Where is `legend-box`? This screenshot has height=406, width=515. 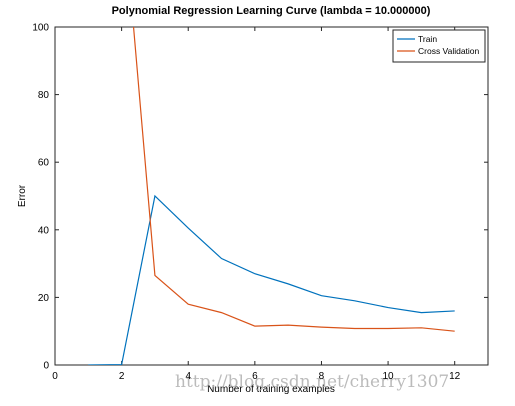
legend-box is located at coordinates (439, 46).